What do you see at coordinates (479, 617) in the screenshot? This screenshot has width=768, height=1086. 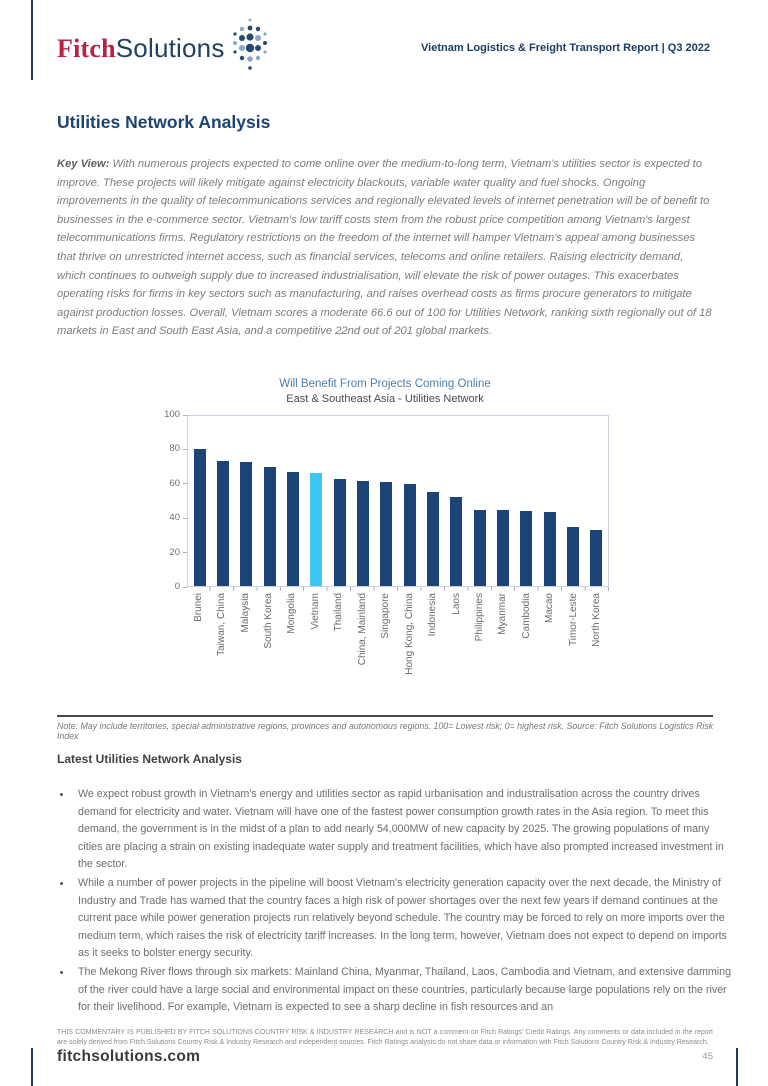 I see `x-label-philippines: Philippines` at bounding box center [479, 617].